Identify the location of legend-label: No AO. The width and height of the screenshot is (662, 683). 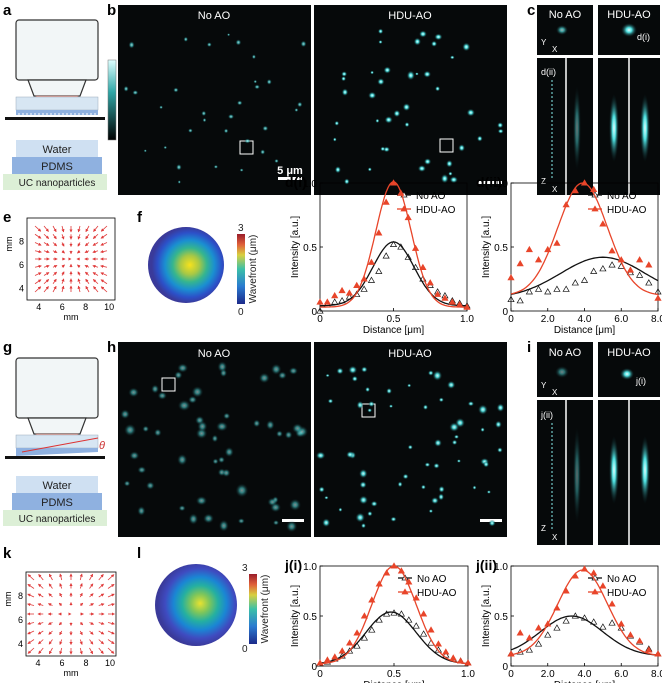
(431, 196).